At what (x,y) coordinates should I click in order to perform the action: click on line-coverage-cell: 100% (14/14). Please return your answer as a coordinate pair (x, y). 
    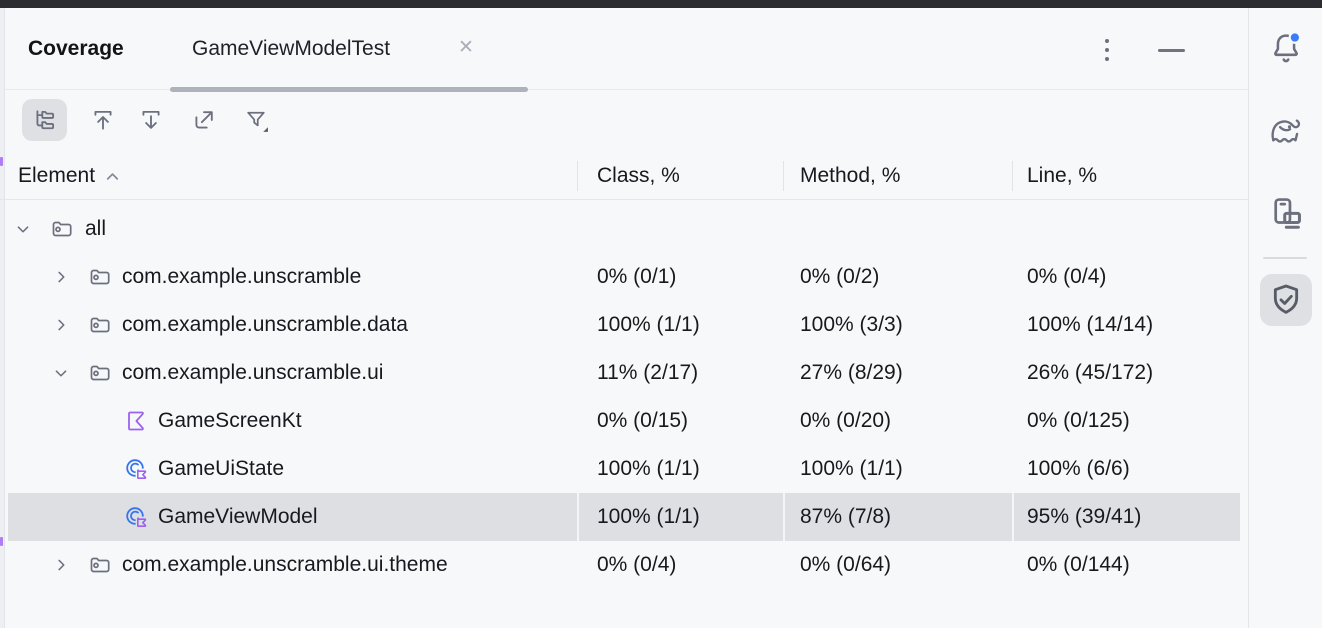
    Looking at the image, I should click on (1090, 324).